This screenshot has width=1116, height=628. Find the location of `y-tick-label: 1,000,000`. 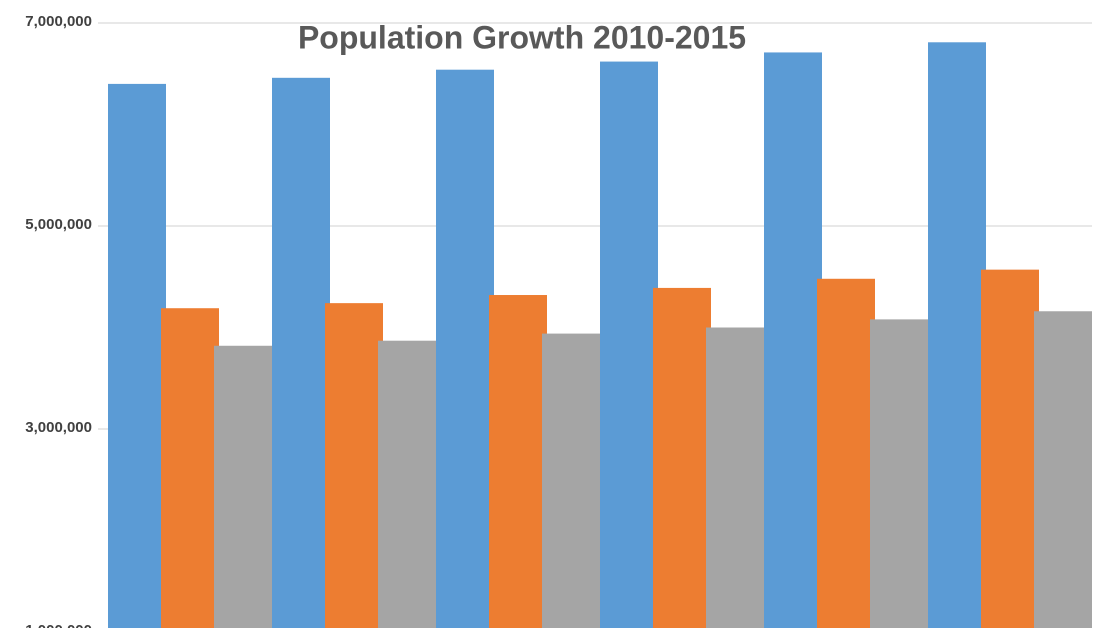

y-tick-label: 1,000,000 is located at coordinates (58, 625).